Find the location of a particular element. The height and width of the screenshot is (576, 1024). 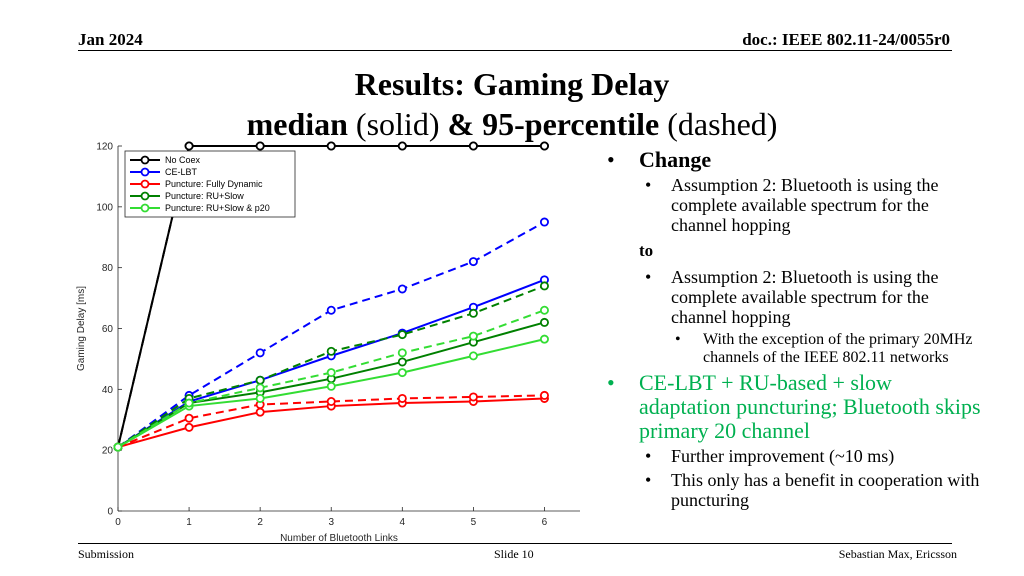

x-tick-label: 6 is located at coordinates (545, 522).